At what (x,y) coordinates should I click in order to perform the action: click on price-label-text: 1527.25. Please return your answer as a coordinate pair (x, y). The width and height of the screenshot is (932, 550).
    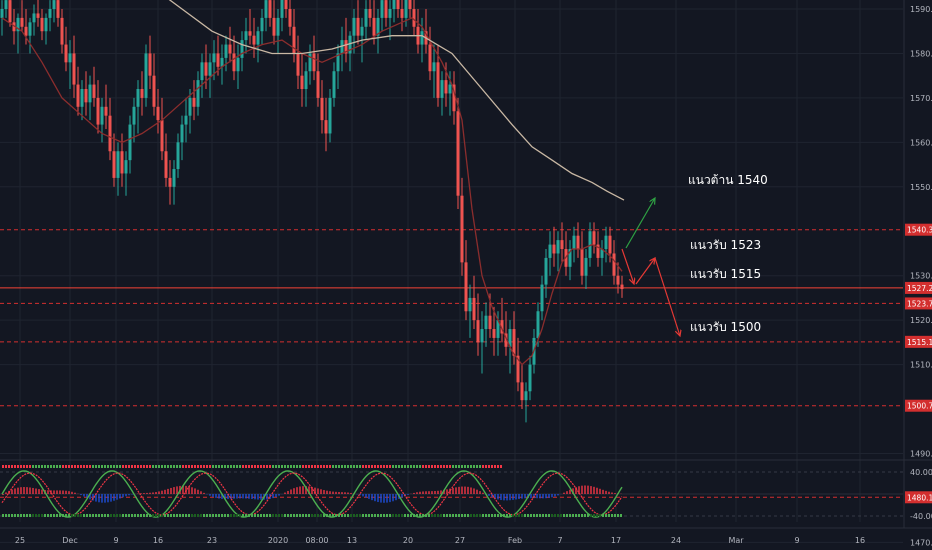
    Looking at the image, I should click on (919, 288).